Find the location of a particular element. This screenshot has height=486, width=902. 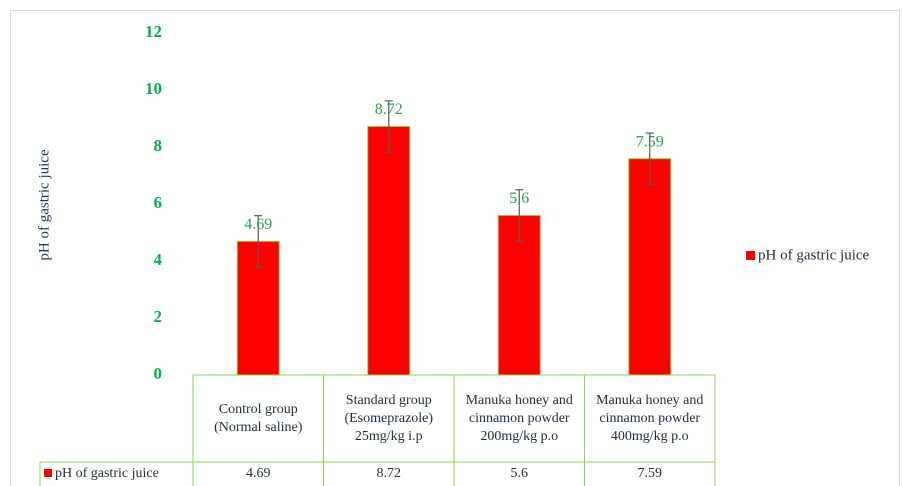

data-label: 8.72 is located at coordinates (389, 109).